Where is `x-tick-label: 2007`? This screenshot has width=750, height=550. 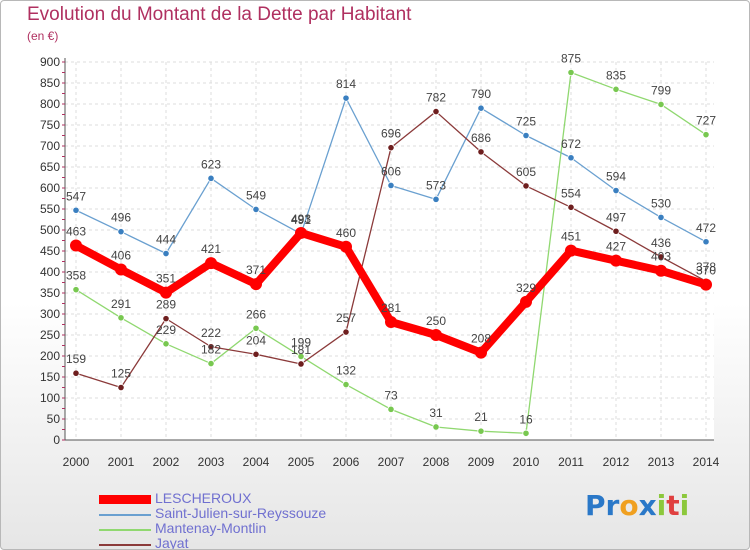 x-tick-label: 2007 is located at coordinates (391, 462).